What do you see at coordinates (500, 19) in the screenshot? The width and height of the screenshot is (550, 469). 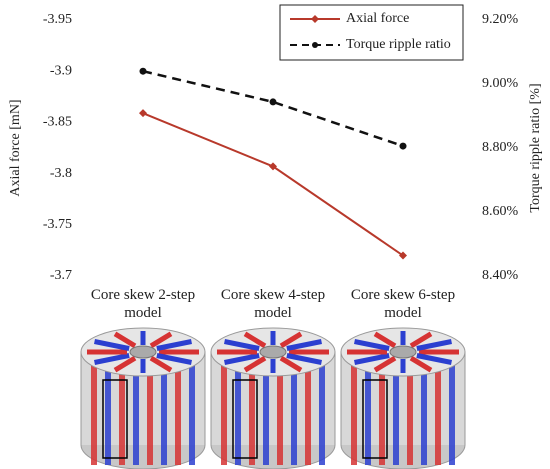 I see `y2-tick-label: 9.20%` at bounding box center [500, 19].